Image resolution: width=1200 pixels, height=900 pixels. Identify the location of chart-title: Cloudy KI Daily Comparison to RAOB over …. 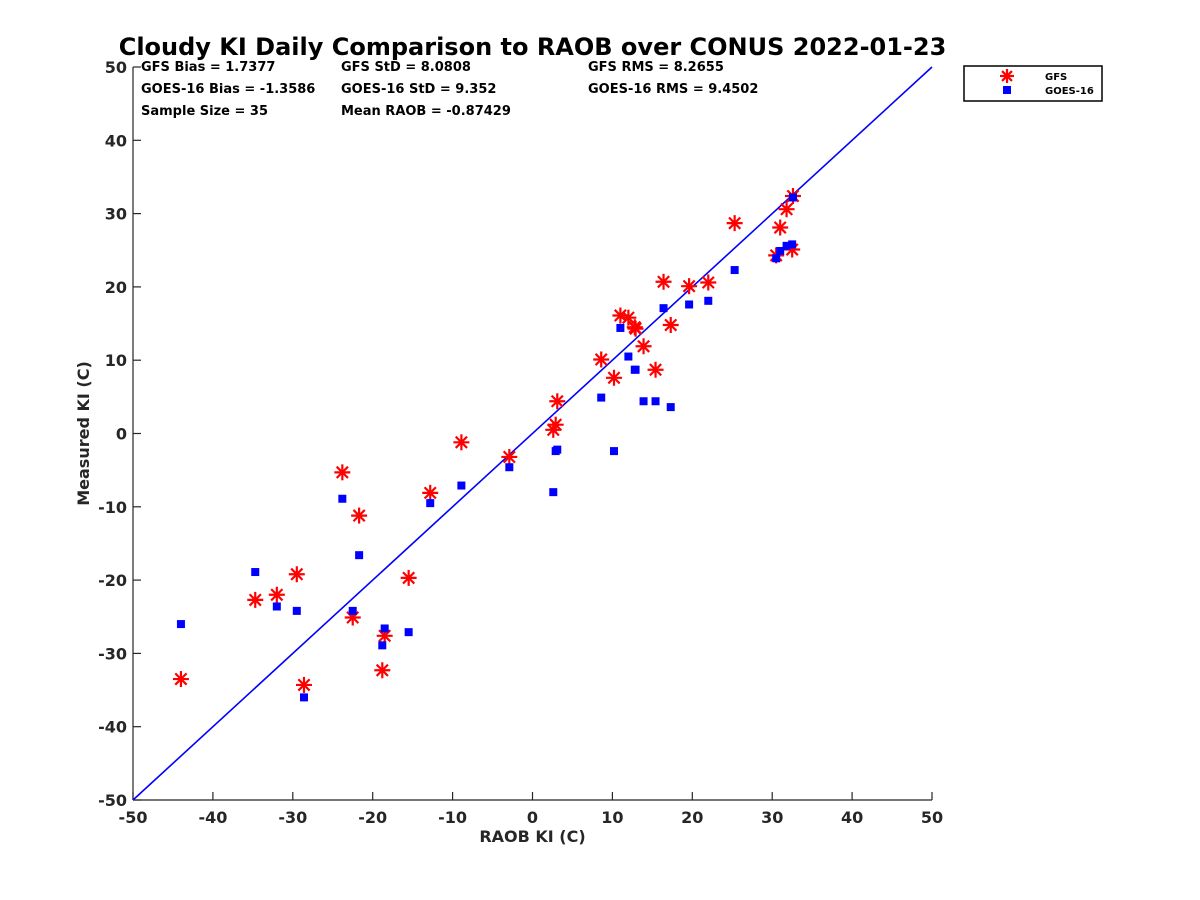
(533, 47).